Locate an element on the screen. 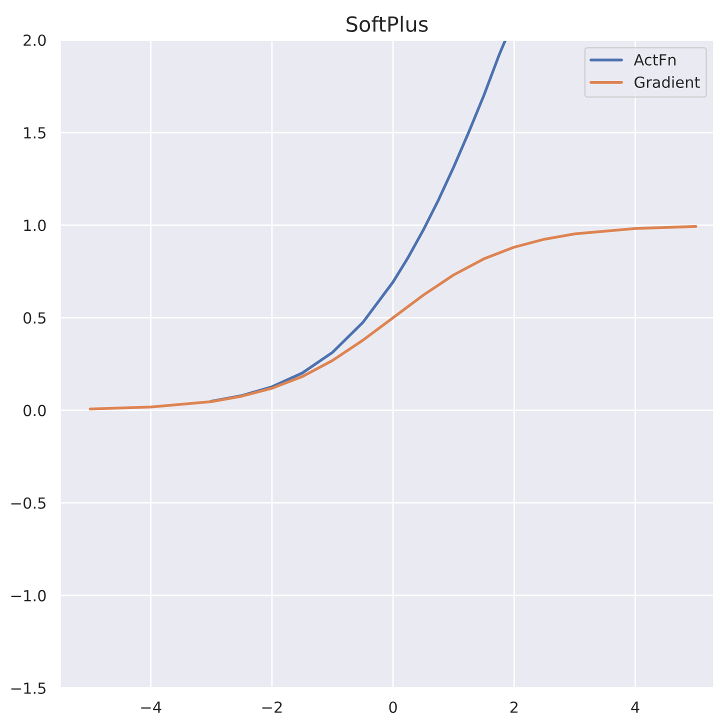 This screenshot has height=718, width=714. y-tick-label: 1.5 is located at coordinates (35, 133).